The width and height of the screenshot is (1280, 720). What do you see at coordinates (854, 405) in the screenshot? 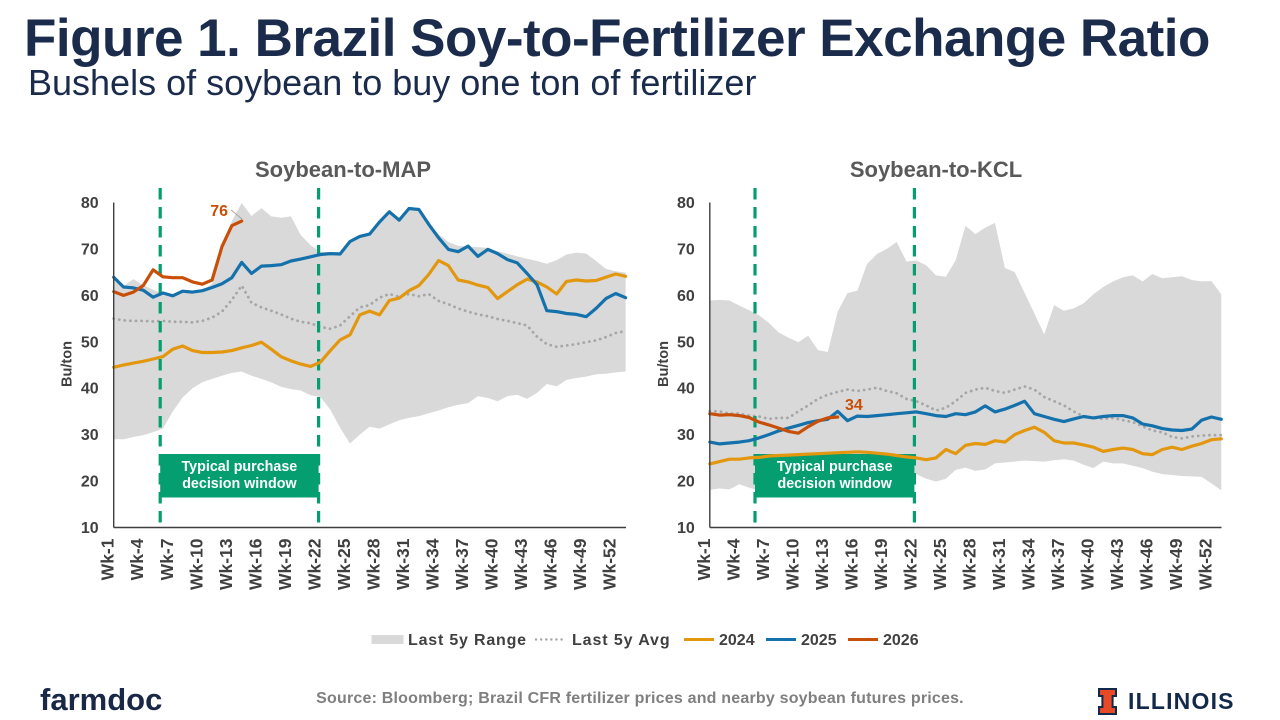
I see `svg-text: 34` at bounding box center [854, 405].